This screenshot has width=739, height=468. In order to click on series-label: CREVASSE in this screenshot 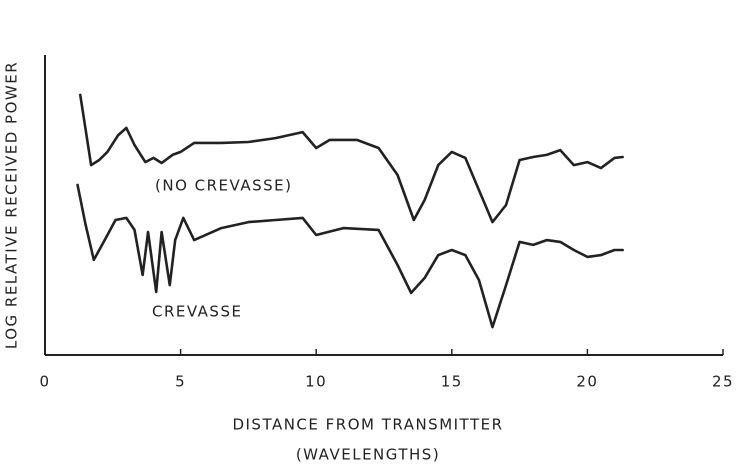, I will do `click(197, 312)`.